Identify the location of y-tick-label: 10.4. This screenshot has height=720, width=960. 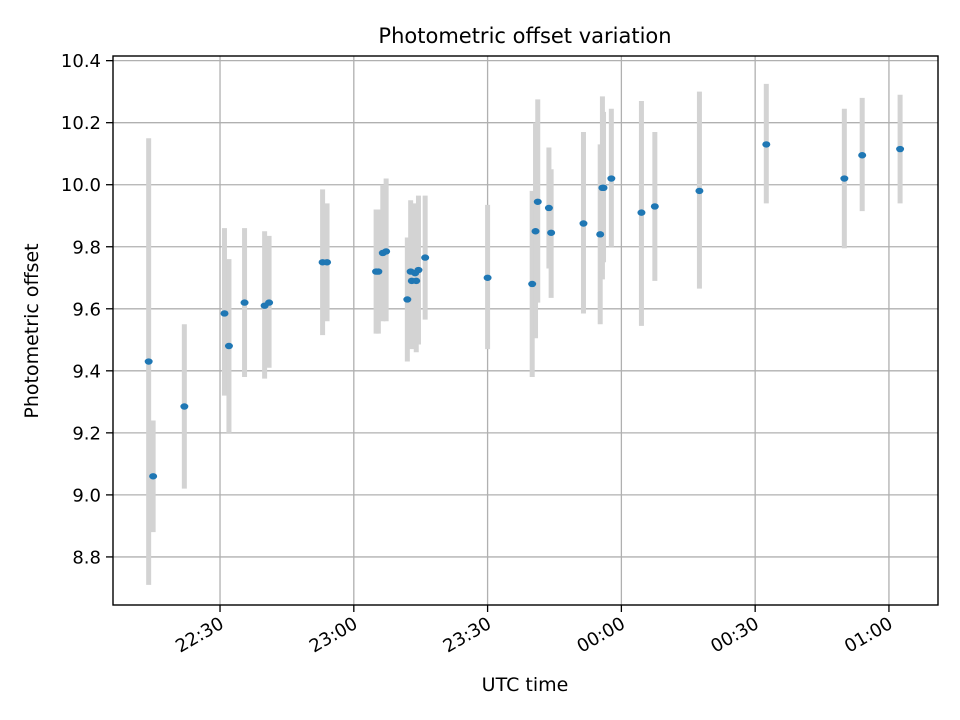
(81, 61).